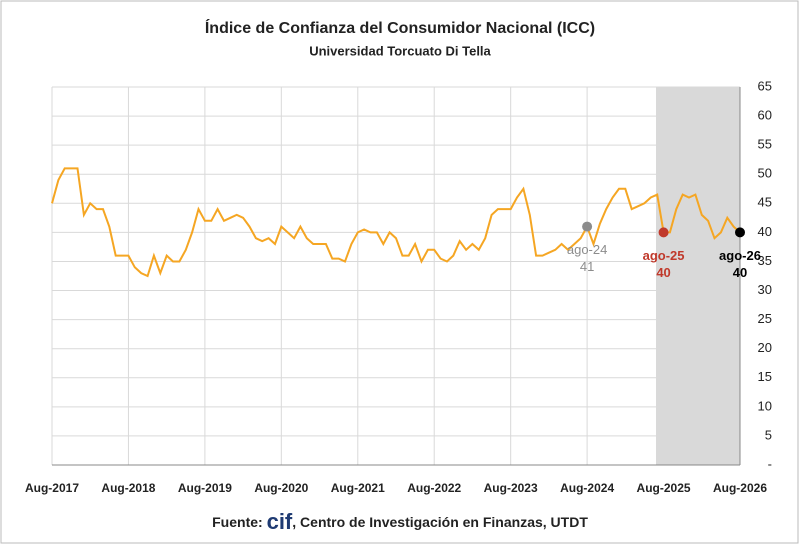 The height and width of the screenshot is (545, 800). What do you see at coordinates (128, 488) in the screenshot?
I see `x-tick-label: Aug-2018` at bounding box center [128, 488].